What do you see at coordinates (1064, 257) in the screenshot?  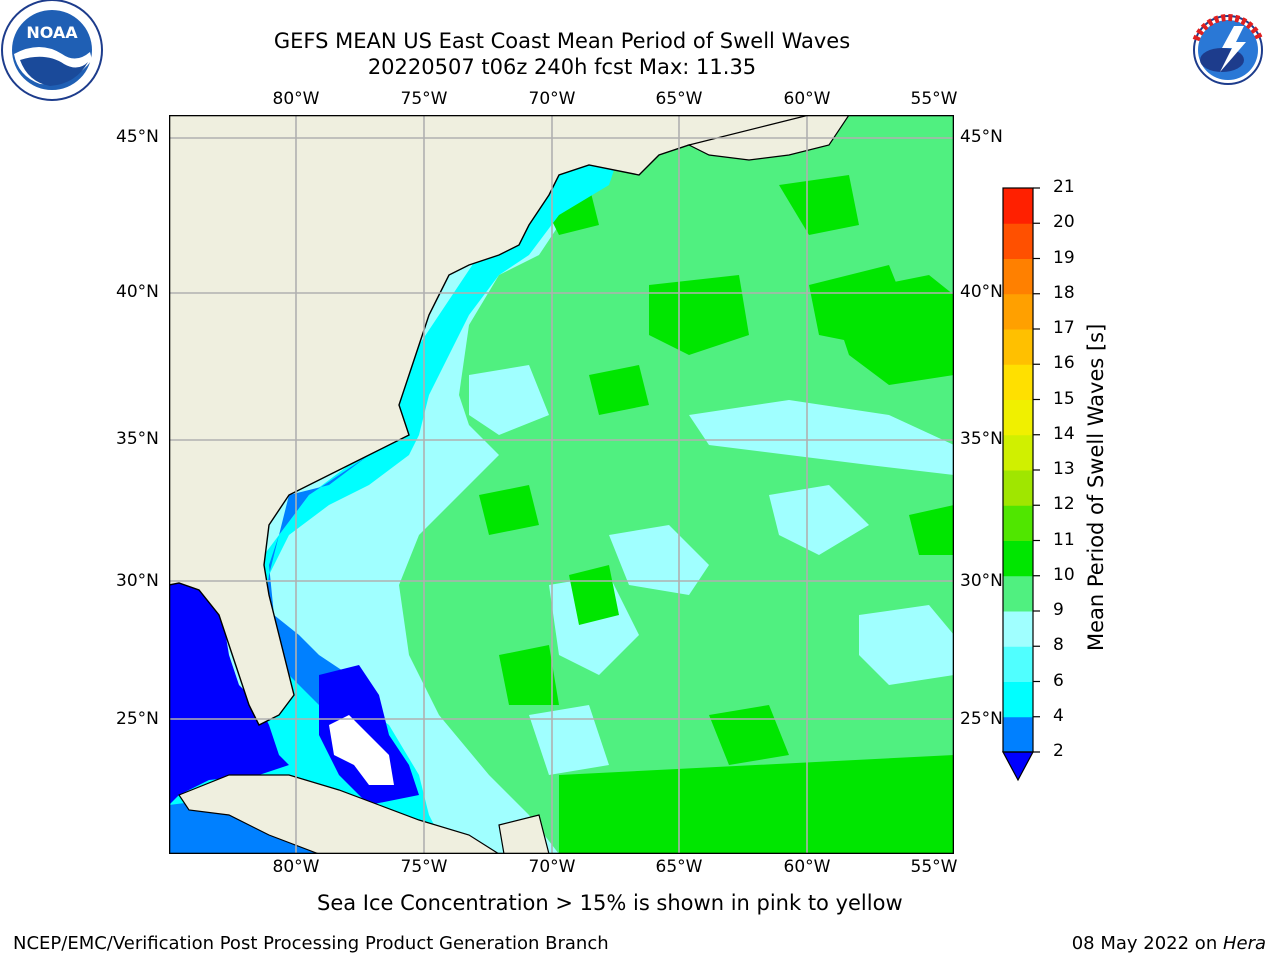 I see `colorbar-tick-label: 19` at bounding box center [1064, 257].